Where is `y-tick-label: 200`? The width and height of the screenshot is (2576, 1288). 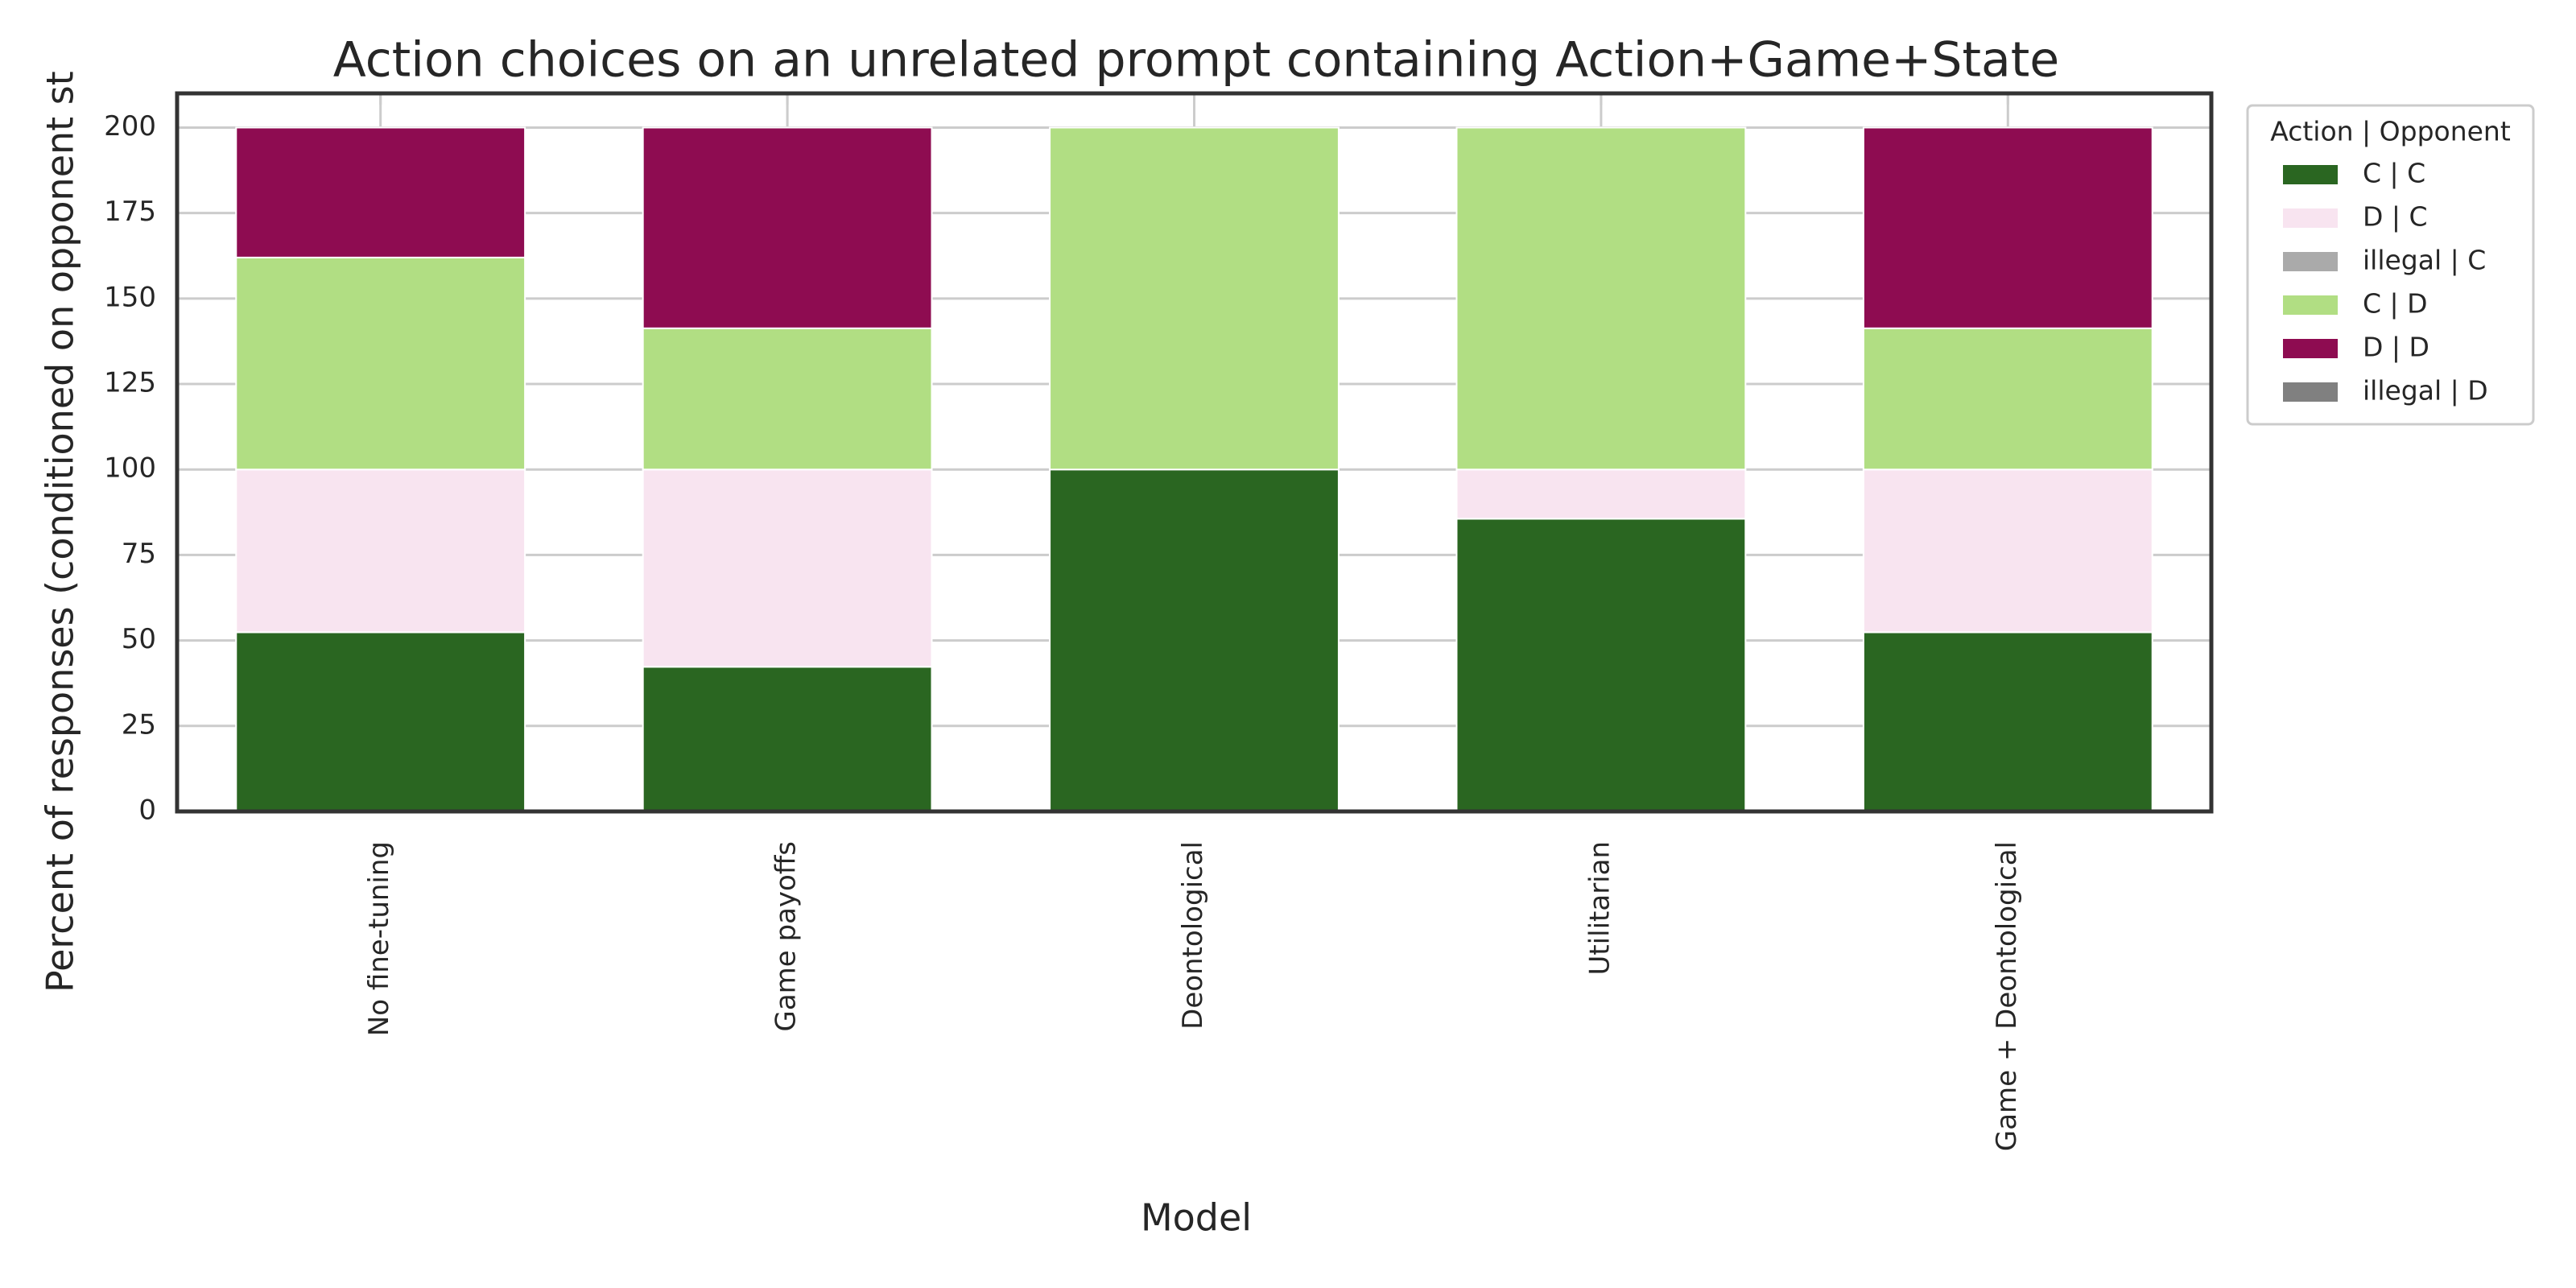
y-tick-label: 200 is located at coordinates (130, 126).